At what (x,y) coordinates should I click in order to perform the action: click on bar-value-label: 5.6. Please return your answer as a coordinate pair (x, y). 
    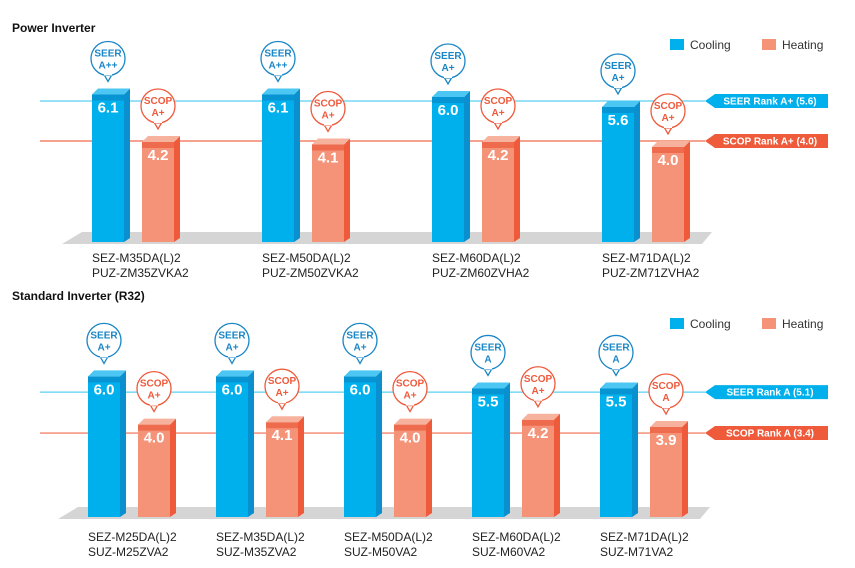
    Looking at the image, I should click on (618, 120).